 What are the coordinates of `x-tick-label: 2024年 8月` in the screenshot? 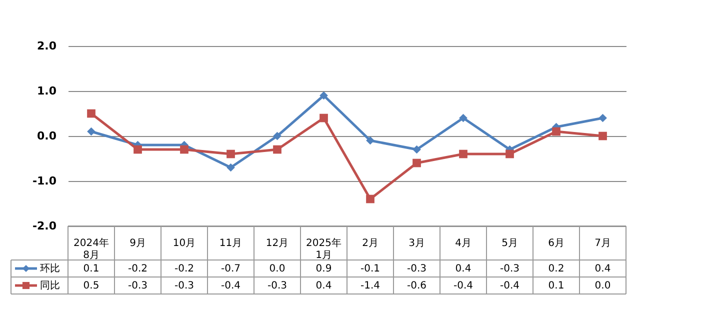 It's located at (91, 249).